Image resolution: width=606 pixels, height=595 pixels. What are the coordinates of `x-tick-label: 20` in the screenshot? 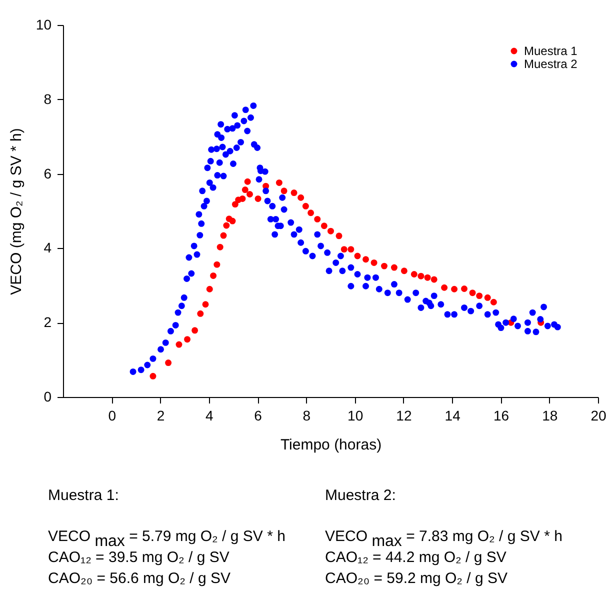 It's located at (598, 416).